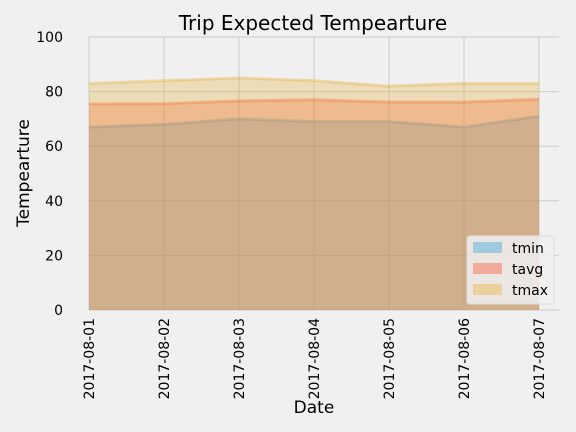  I want to click on legend-swatch-tmax, so click(487, 289).